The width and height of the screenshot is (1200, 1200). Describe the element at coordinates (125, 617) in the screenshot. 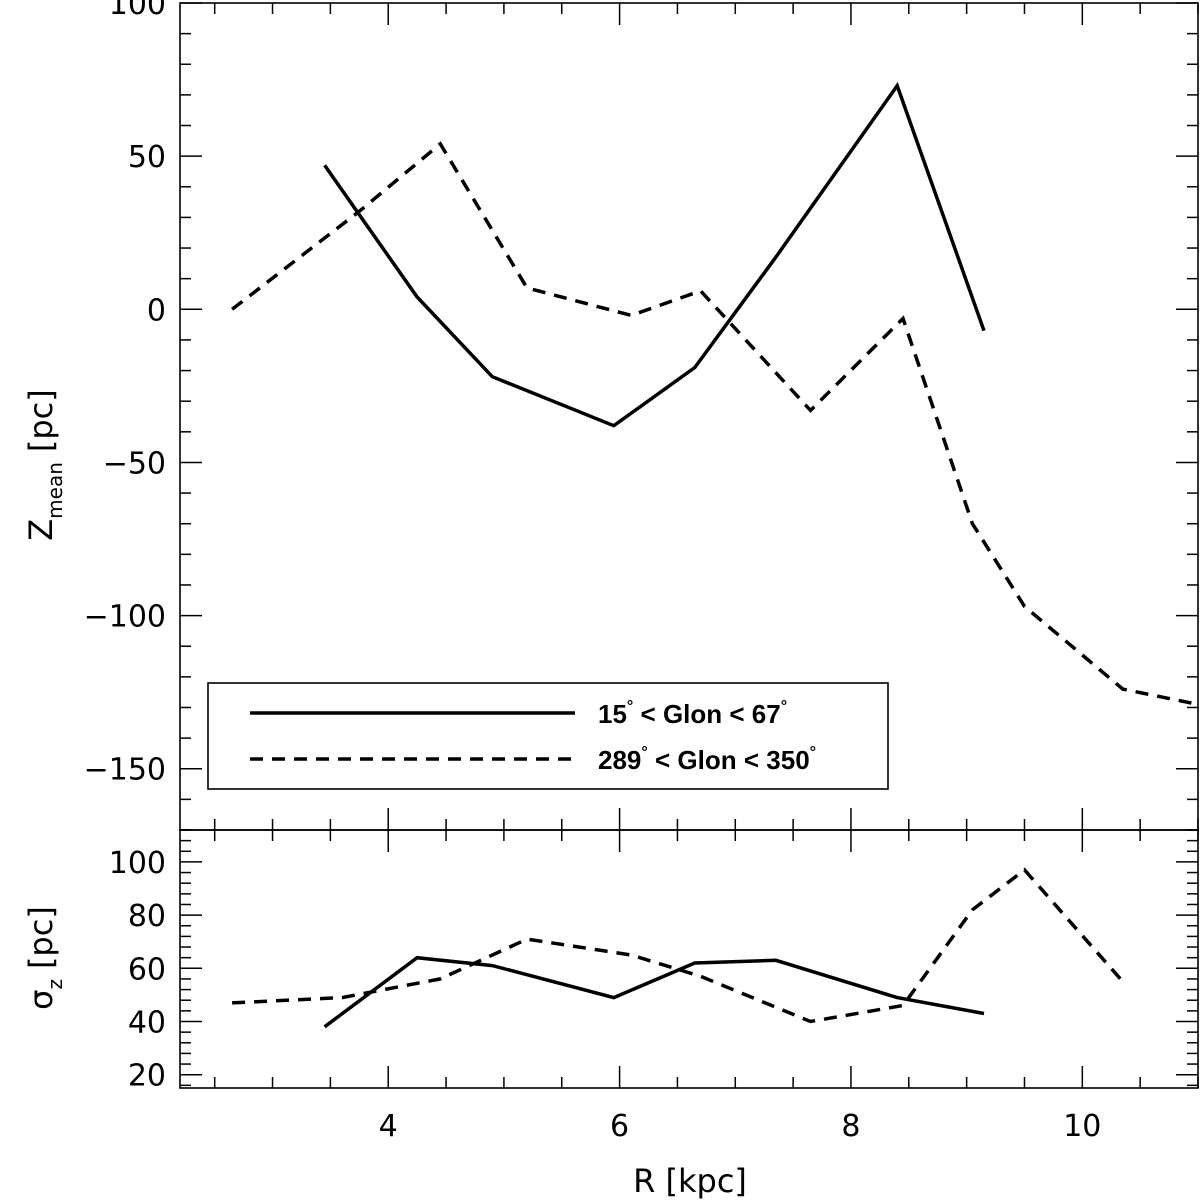

I see `top-ytick-label: −100` at that location.